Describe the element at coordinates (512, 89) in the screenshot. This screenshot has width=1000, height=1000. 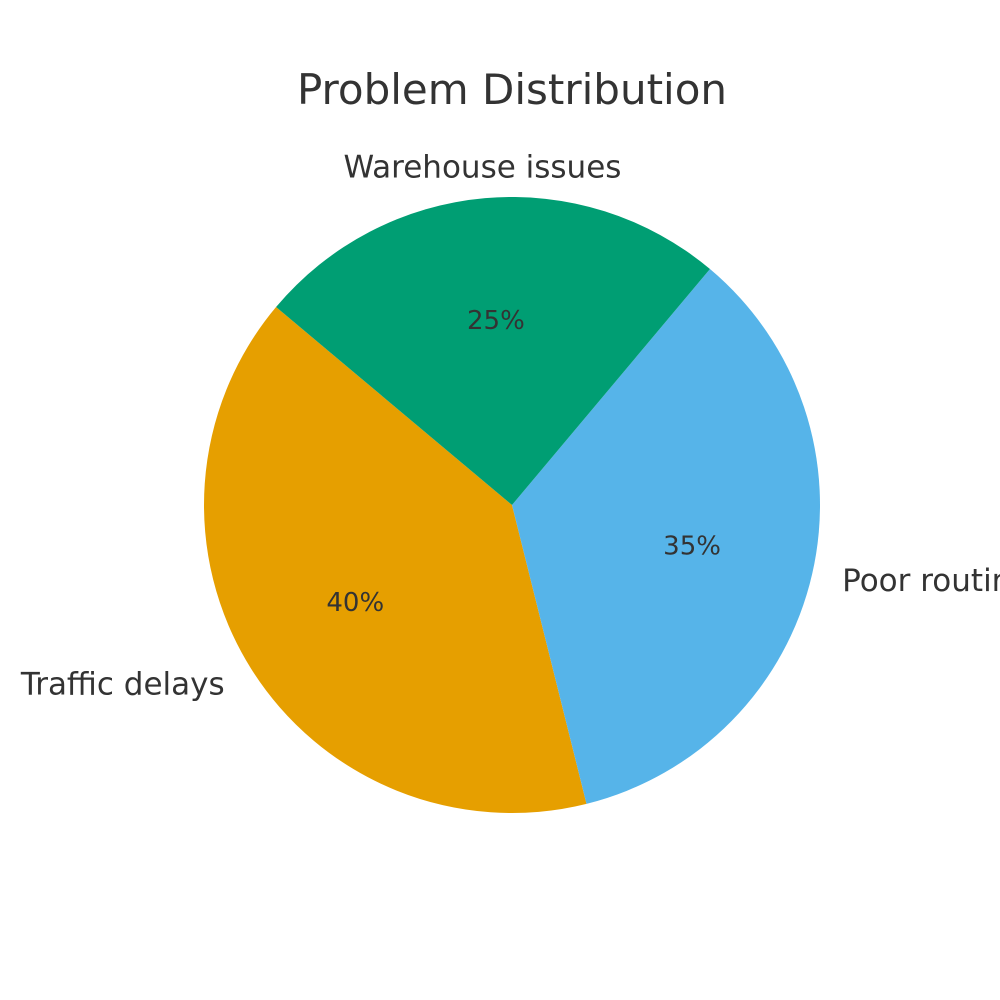
I see `chart-title: Problem Distribution` at that location.